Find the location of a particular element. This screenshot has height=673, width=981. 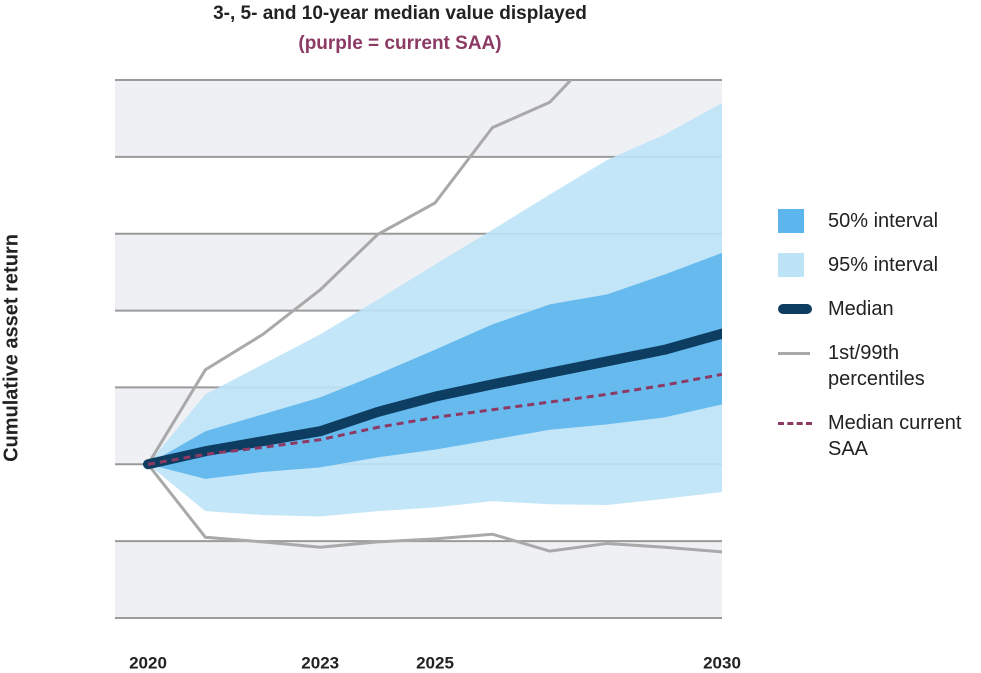

saa-line is located at coordinates (434, 419).